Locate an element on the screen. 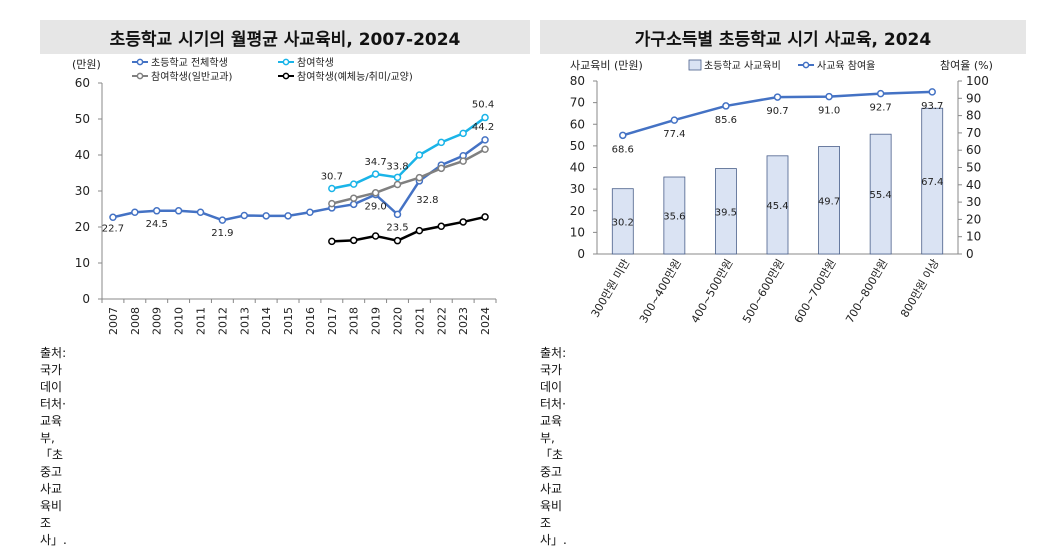 This screenshot has height=548, width=1049. left-data-label: 44.2 is located at coordinates (483, 127).